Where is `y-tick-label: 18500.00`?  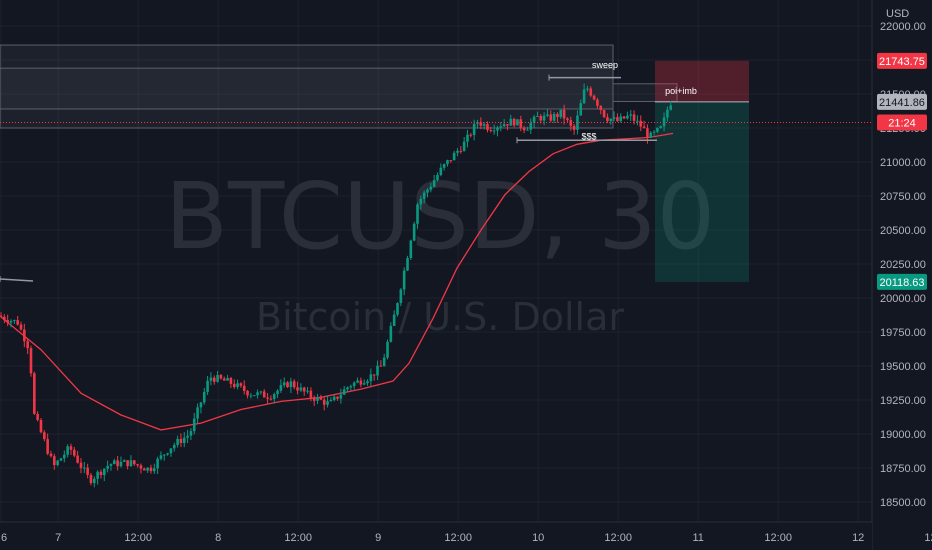
y-tick-label: 18500.00 is located at coordinates (903, 503).